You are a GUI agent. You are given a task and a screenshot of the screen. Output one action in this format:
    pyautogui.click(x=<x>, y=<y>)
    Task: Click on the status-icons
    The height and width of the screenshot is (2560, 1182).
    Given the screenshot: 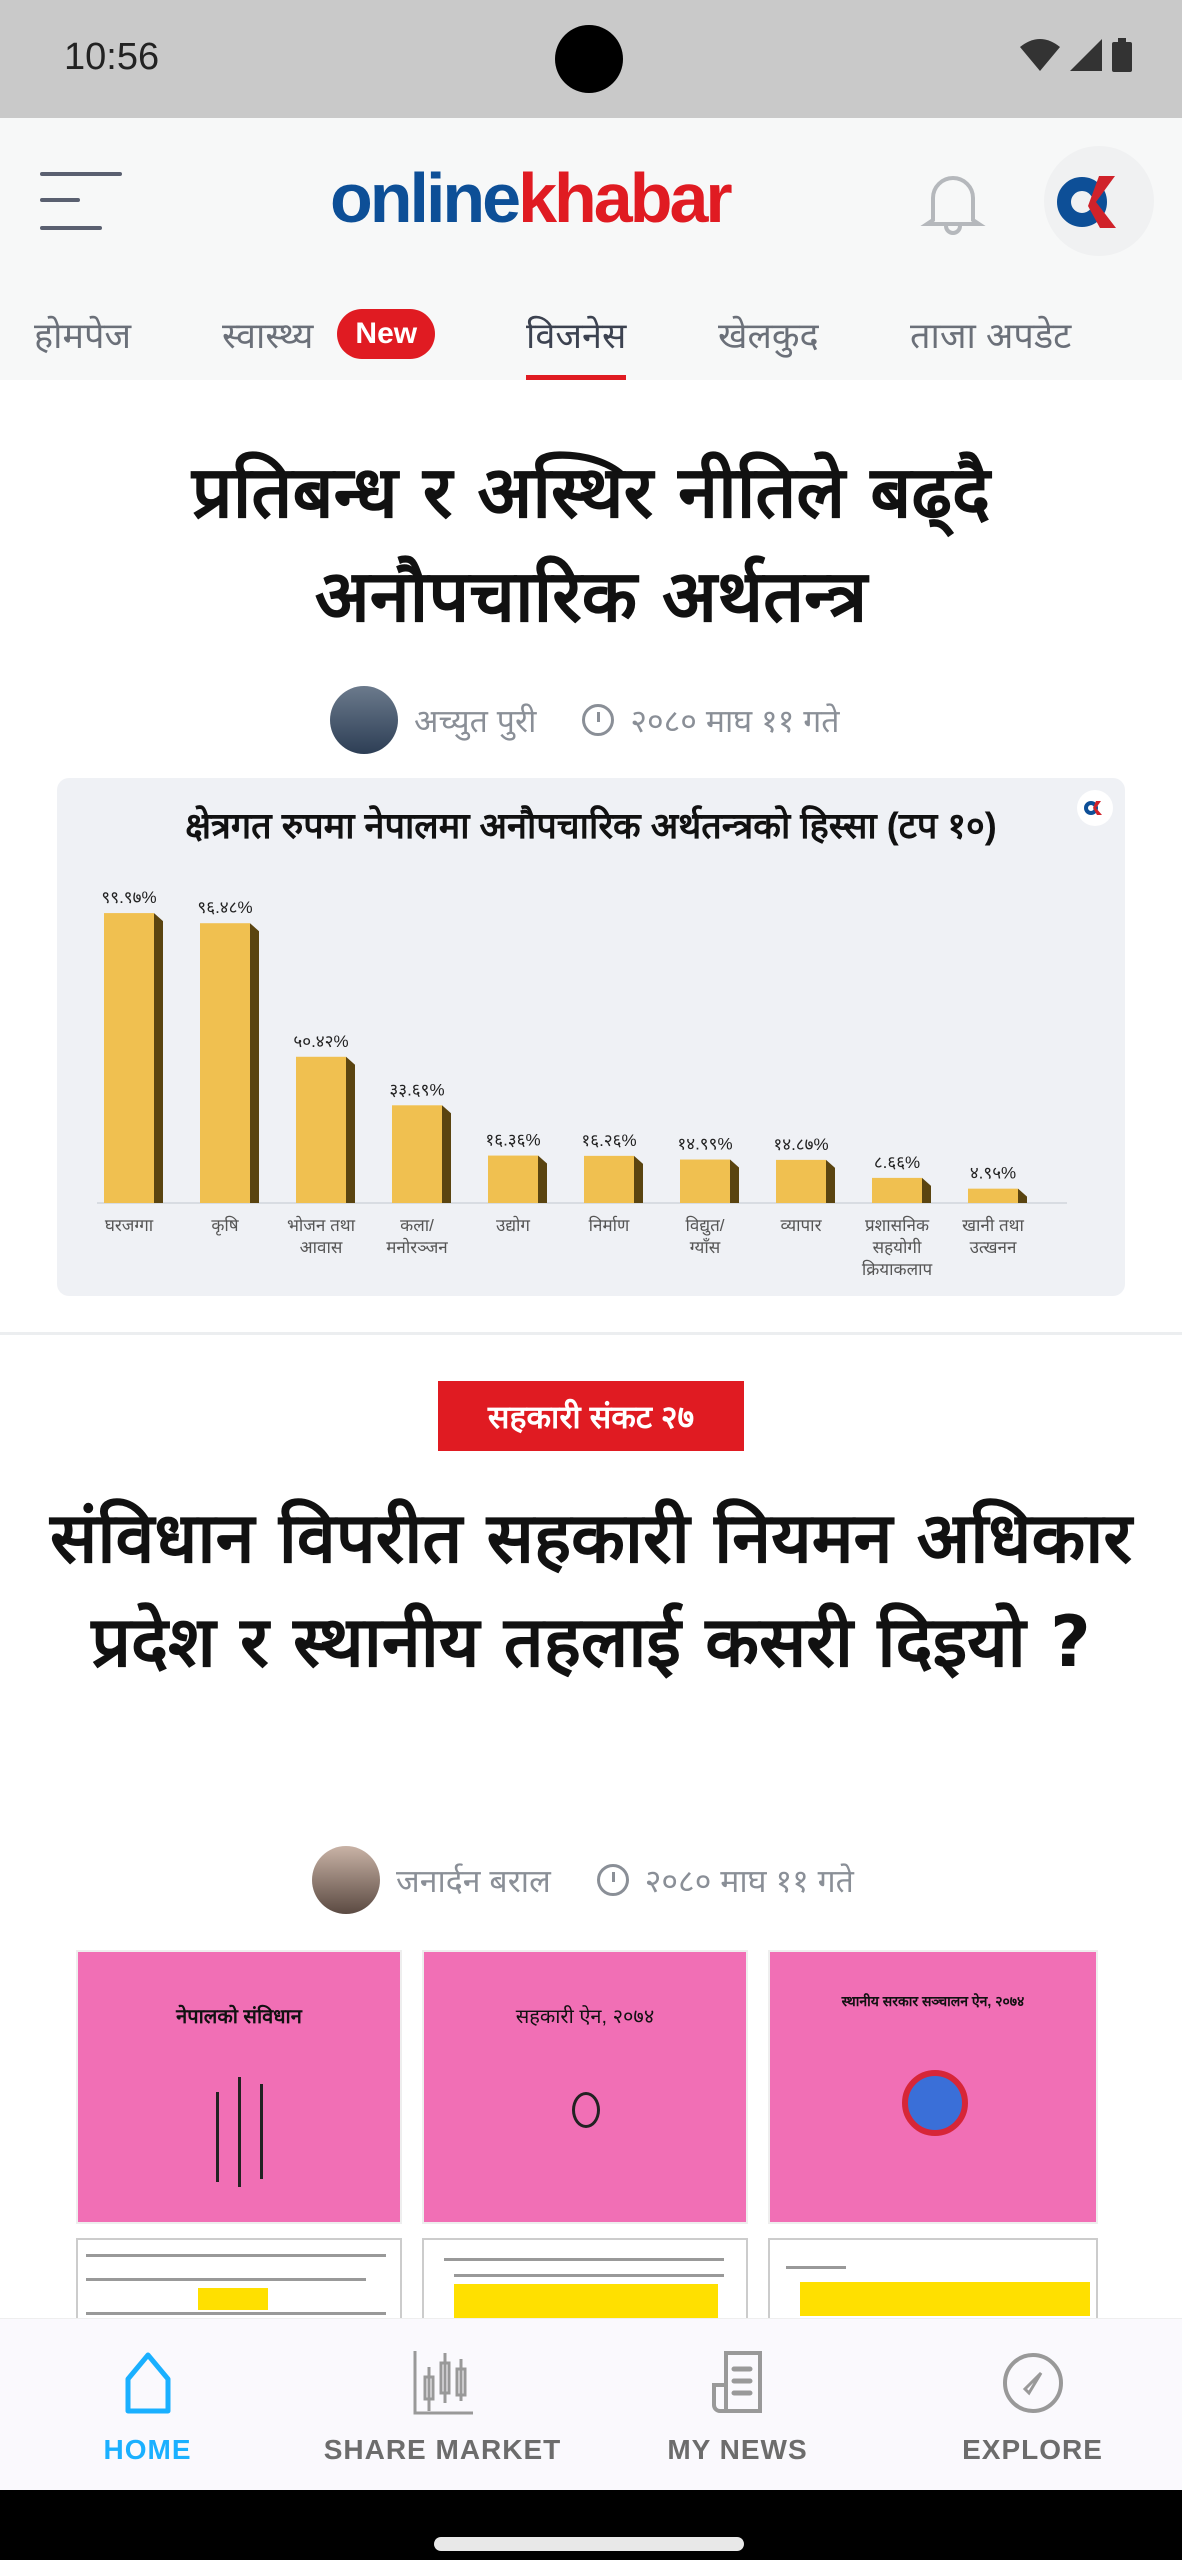 What is the action you would take?
    pyautogui.click(x=1076, y=55)
    